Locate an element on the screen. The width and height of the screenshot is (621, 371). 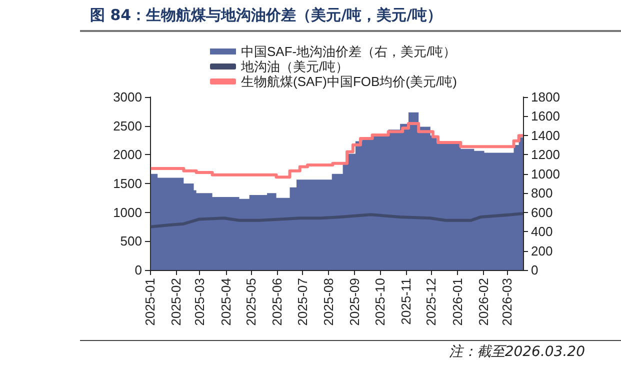
y-tick-label: 500 is located at coordinates (131, 241).